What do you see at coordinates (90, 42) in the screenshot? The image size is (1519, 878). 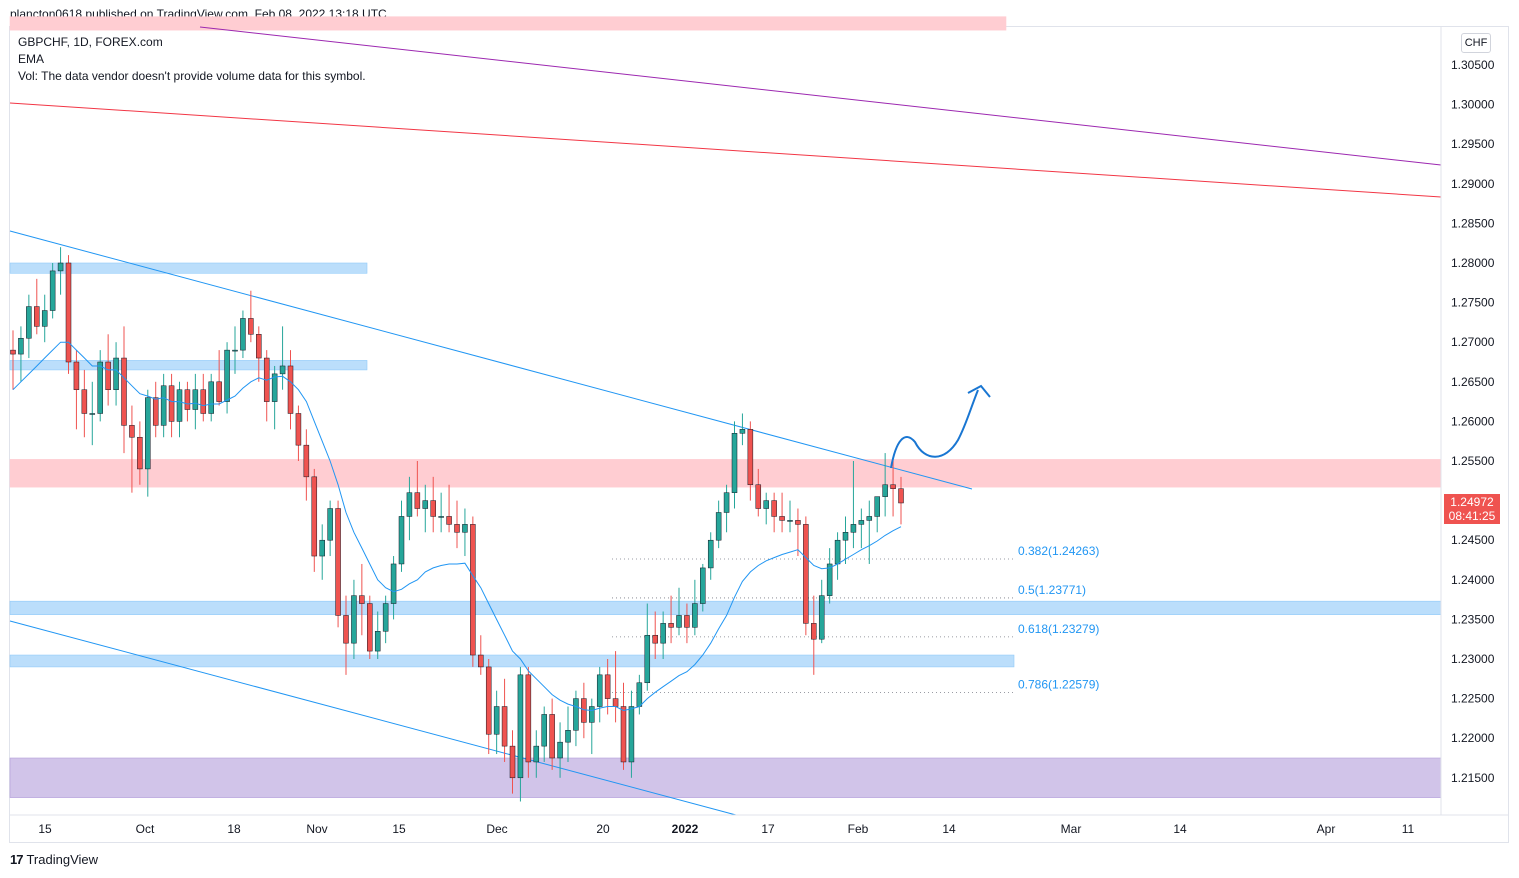 I see `symbol-label: GBPCHF, 1D, FOREX.com` at bounding box center [90, 42].